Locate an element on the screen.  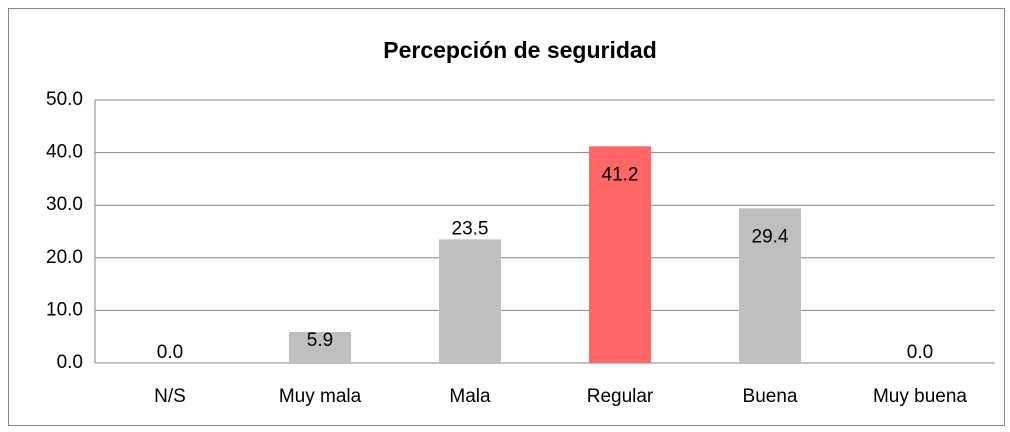
data-label: 41.2 is located at coordinates (620, 174).